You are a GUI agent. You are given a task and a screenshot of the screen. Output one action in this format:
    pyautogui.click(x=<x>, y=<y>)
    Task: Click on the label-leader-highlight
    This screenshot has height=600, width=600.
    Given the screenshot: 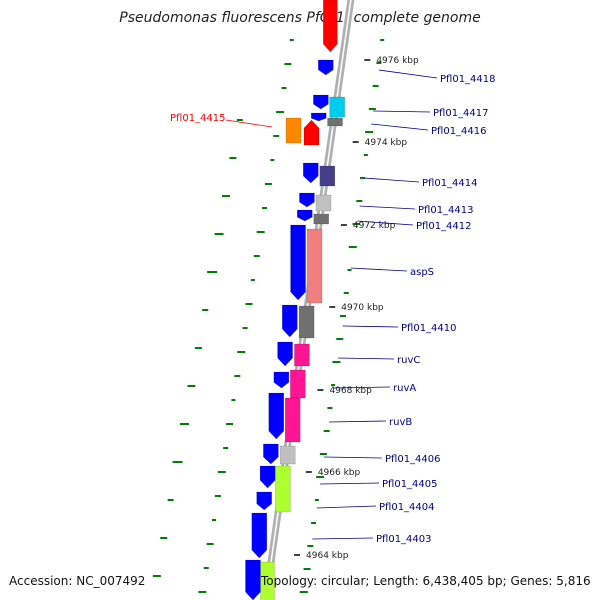 What is the action you would take?
    pyautogui.click(x=249, y=123)
    